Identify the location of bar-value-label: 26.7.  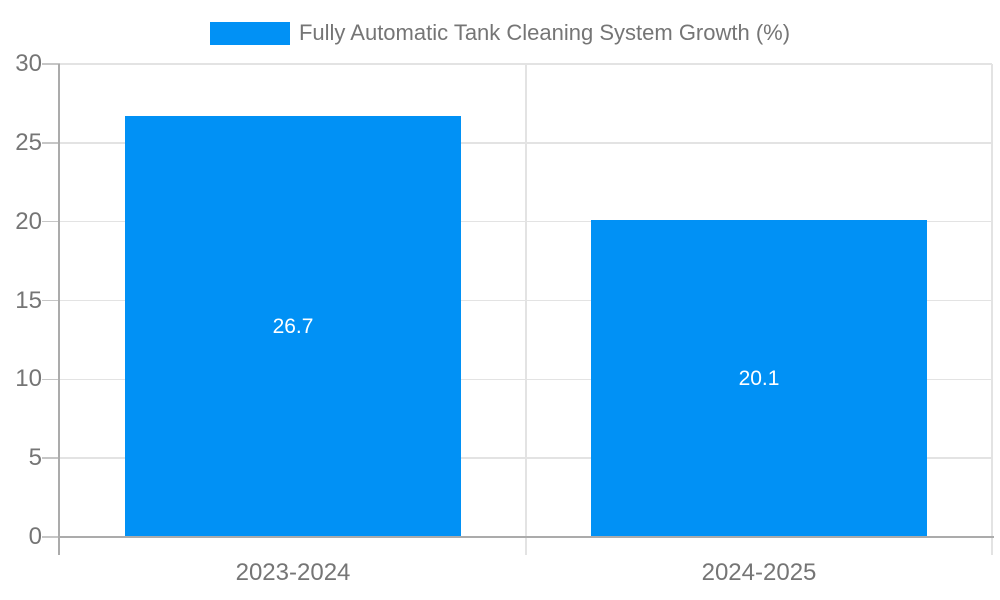
(293, 326).